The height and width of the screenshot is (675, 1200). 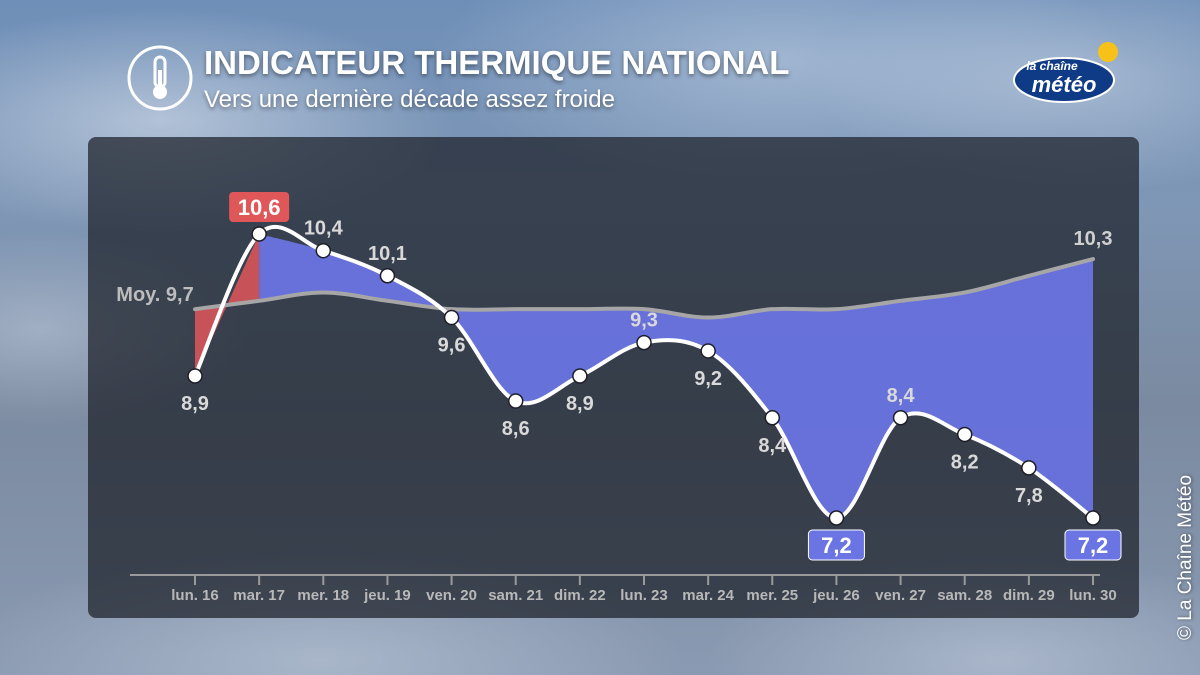 What do you see at coordinates (1029, 595) in the screenshot?
I see `x-tick-label: dim. 29` at bounding box center [1029, 595].